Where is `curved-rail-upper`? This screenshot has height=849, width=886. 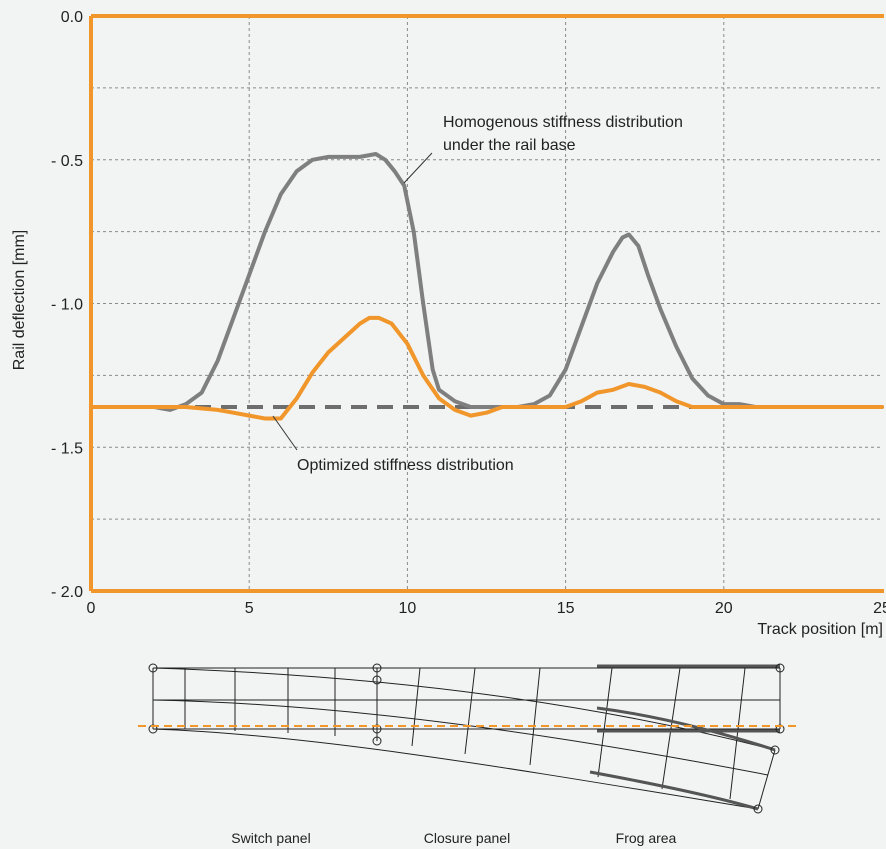 curved-rail-upper is located at coordinates (464, 709).